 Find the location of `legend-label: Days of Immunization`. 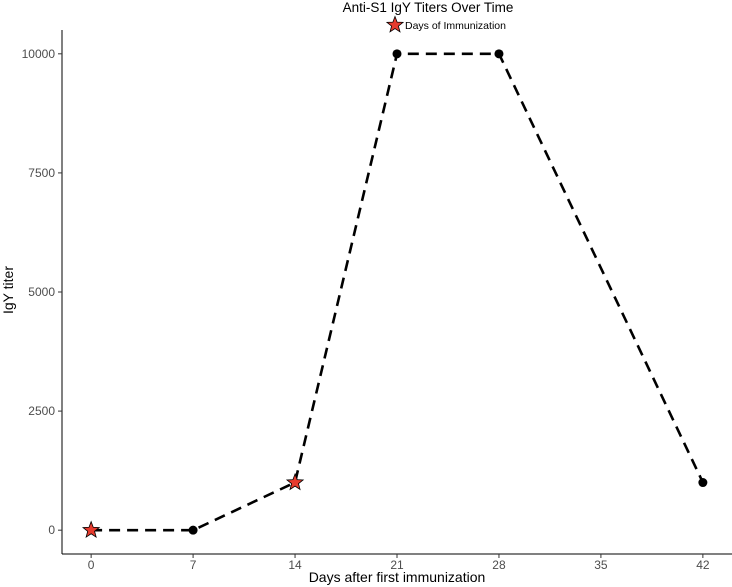

legend-label: Days of Immunization is located at coordinates (455, 26).